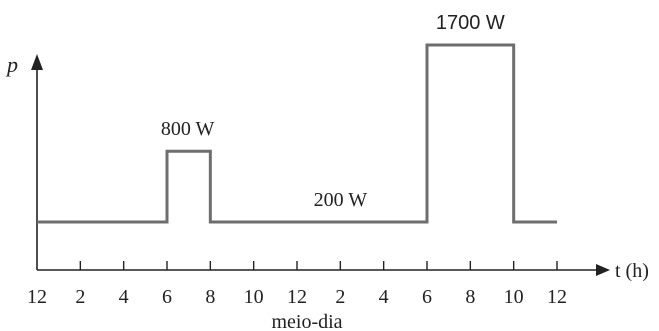 This screenshot has height=331, width=659. I want to click on x-axis-note: meio-dia, so click(306, 321).